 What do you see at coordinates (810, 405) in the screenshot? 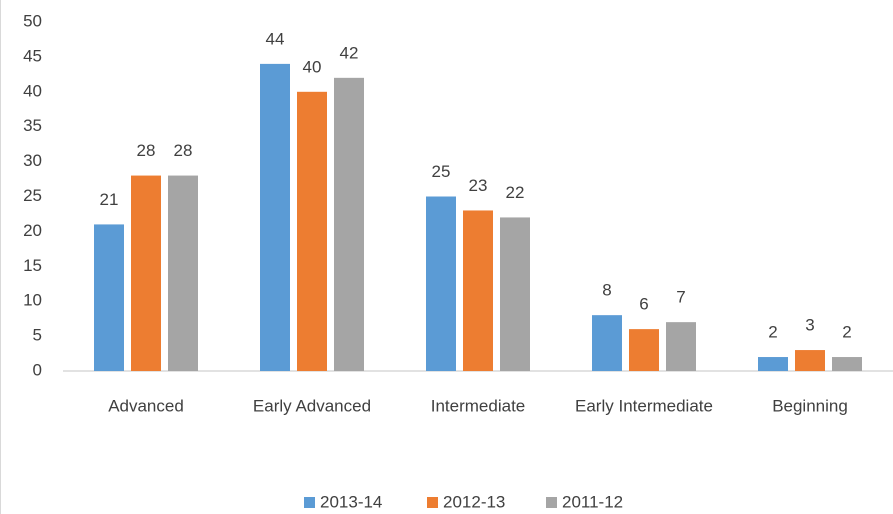
I see `x-tick-label: Beginning` at bounding box center [810, 405].